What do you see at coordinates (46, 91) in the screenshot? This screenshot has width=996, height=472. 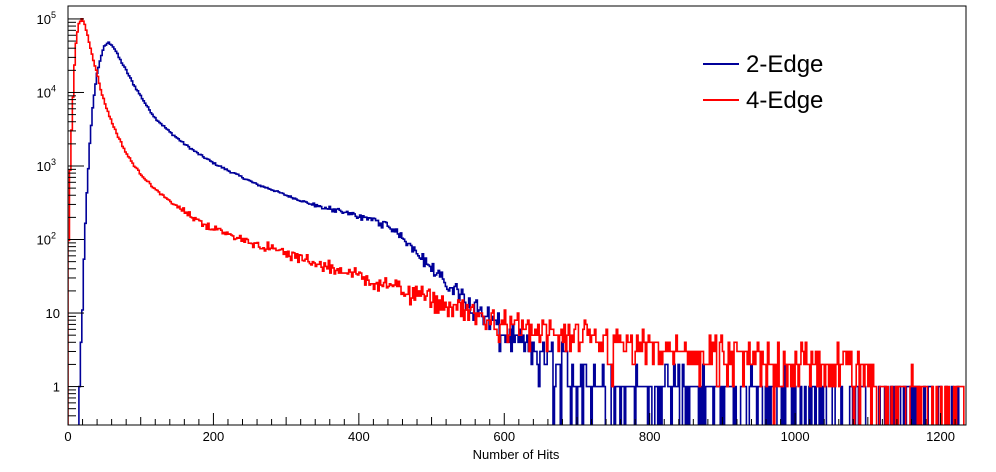 I see `y-tick-label: 10⁴` at bounding box center [46, 91].